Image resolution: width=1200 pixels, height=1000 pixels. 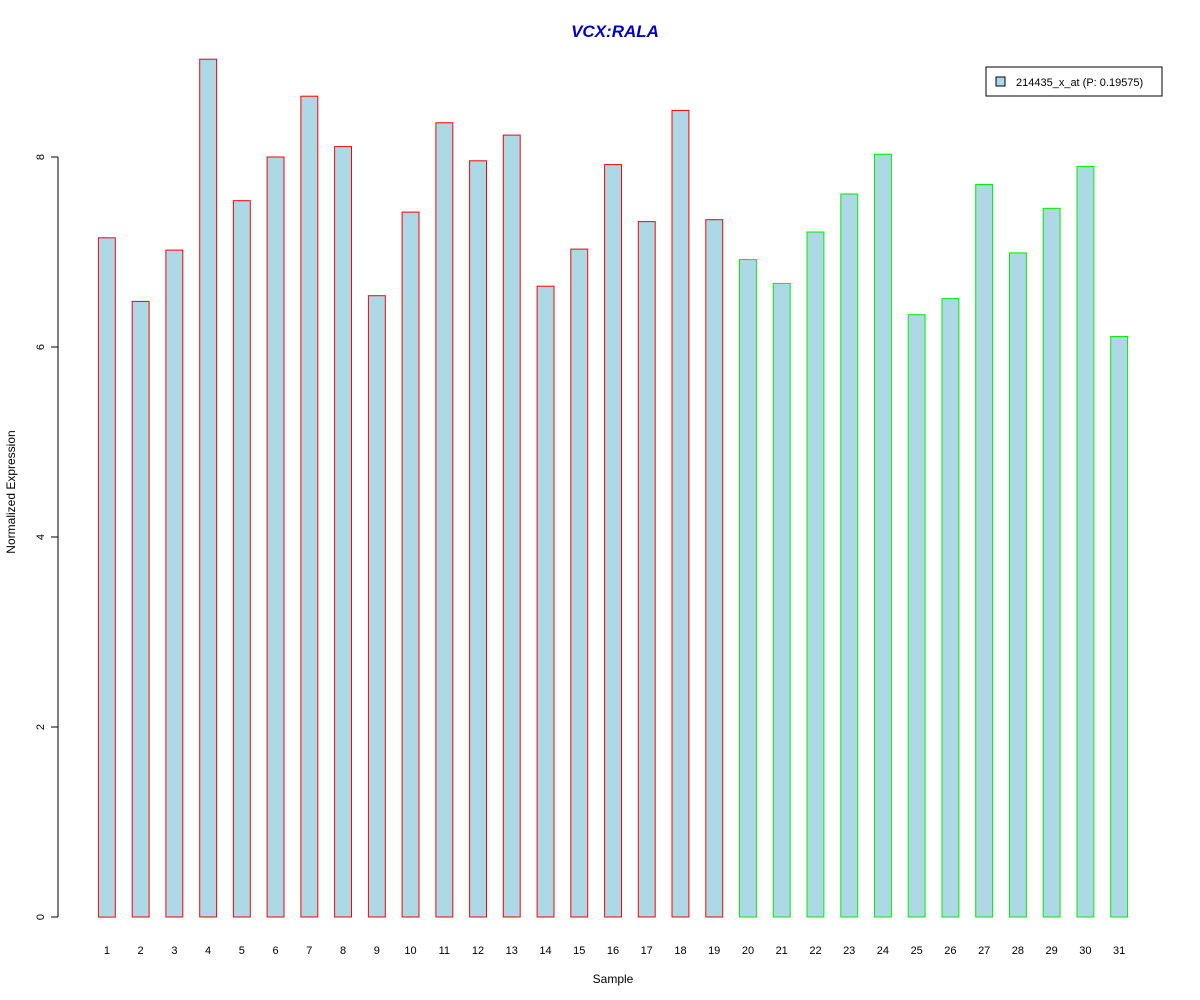 I want to click on x-tick-label: 3, so click(x=174, y=951).